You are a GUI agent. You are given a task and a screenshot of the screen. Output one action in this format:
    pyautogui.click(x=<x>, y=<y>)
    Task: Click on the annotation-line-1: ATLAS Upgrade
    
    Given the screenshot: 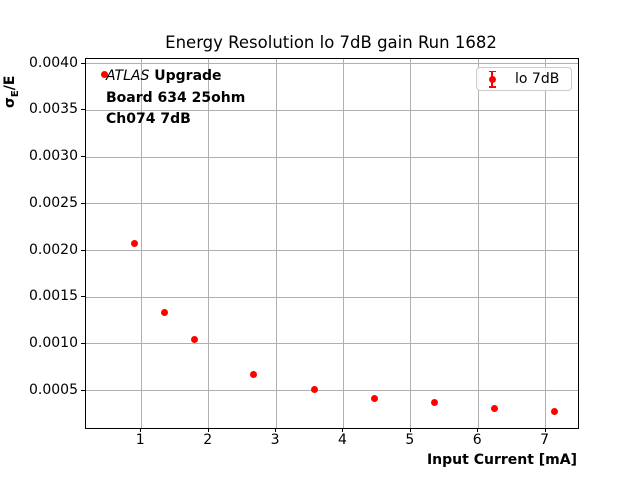 What is the action you would take?
    pyautogui.click(x=175, y=77)
    